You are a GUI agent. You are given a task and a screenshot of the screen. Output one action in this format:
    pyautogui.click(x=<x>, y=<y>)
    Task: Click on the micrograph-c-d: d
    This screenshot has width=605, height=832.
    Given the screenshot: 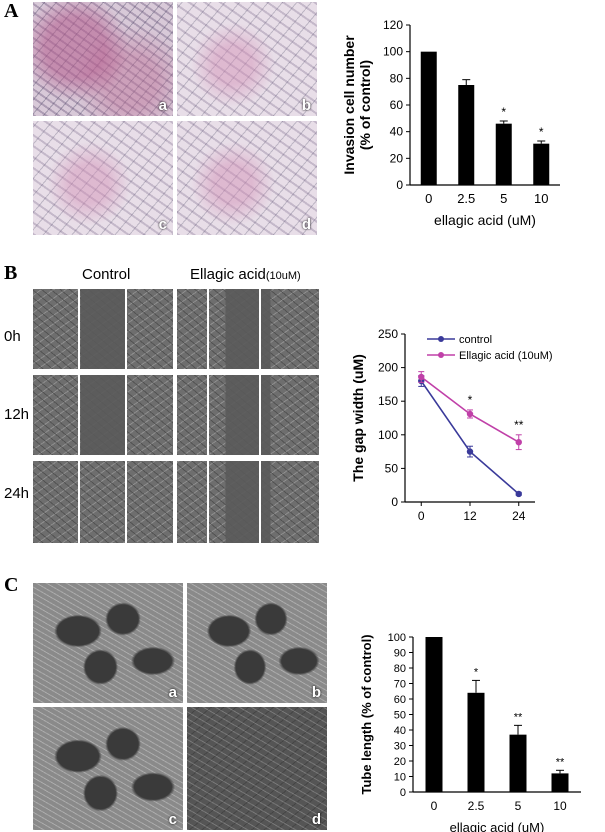 What is the action you would take?
    pyautogui.click(x=257, y=768)
    